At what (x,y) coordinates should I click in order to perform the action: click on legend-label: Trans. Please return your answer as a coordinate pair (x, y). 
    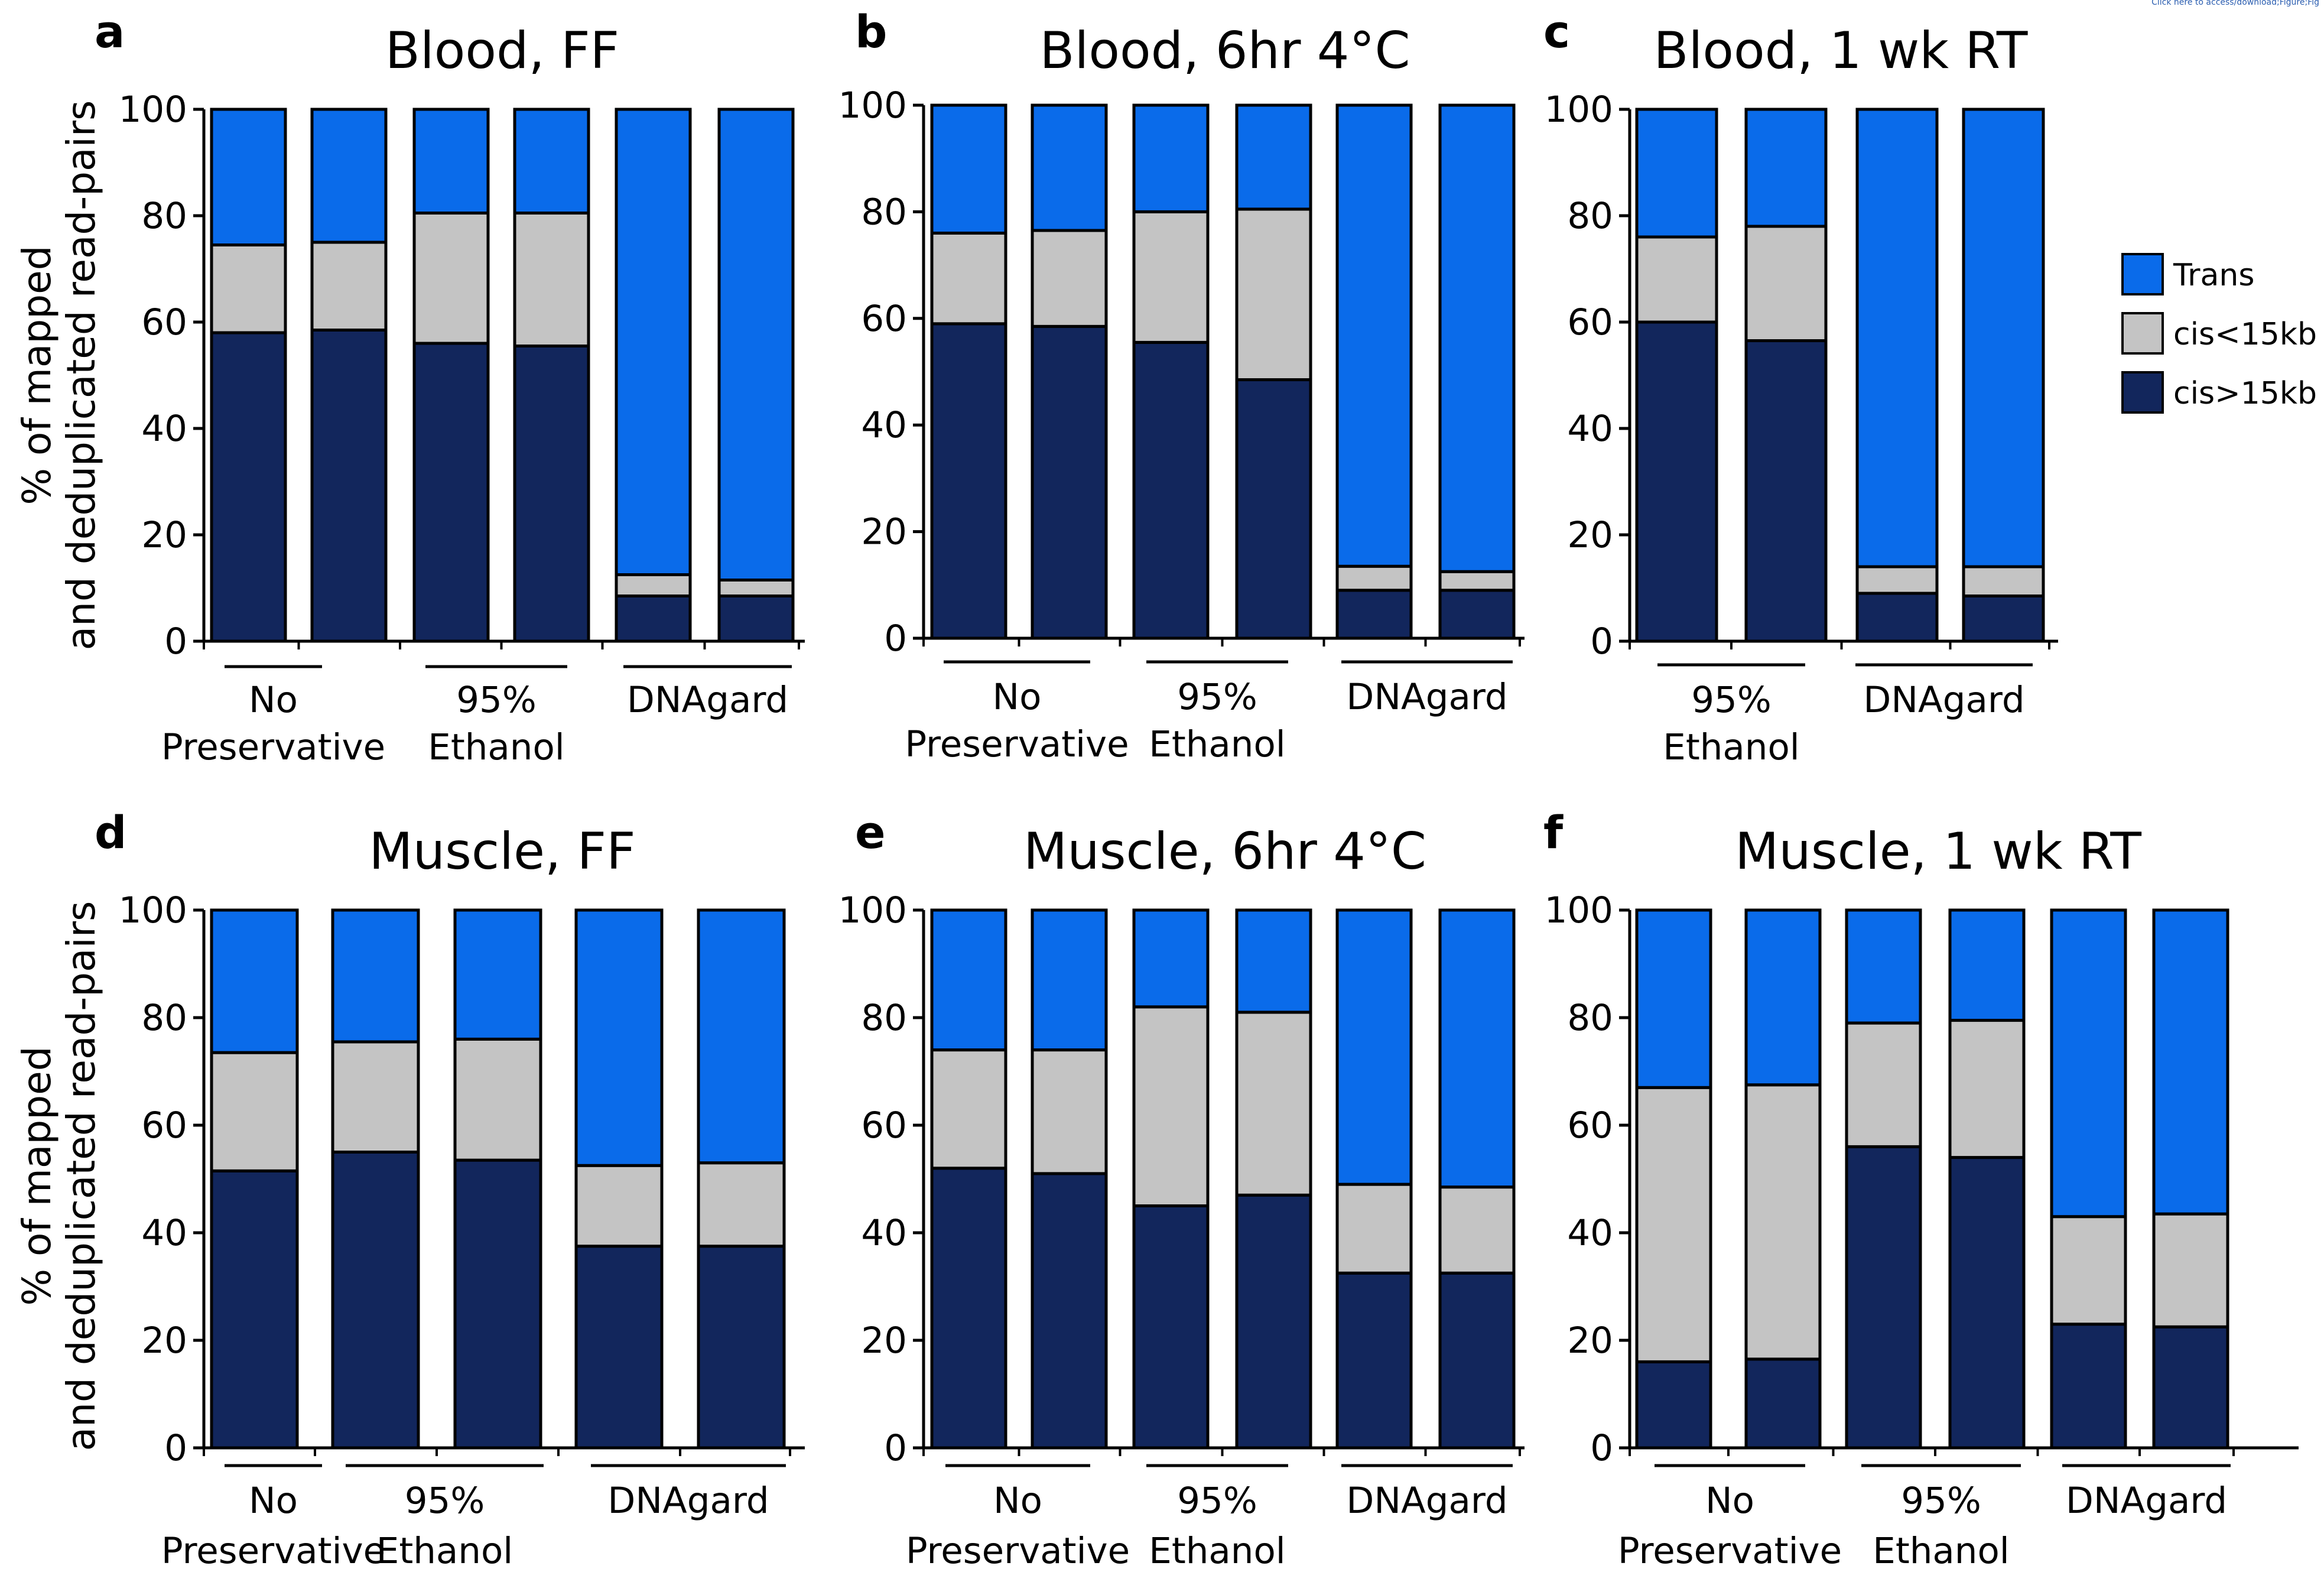
    Looking at the image, I should click on (2213, 275).